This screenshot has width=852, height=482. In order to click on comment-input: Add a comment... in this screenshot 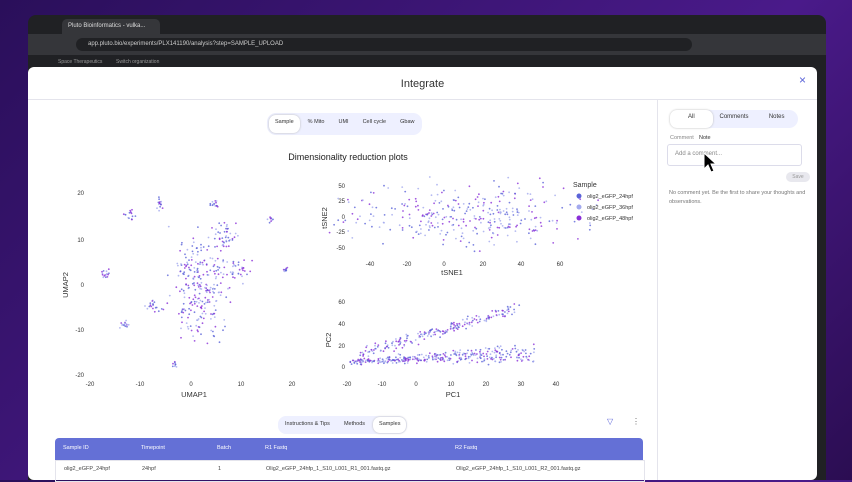, I will do `click(734, 155)`.